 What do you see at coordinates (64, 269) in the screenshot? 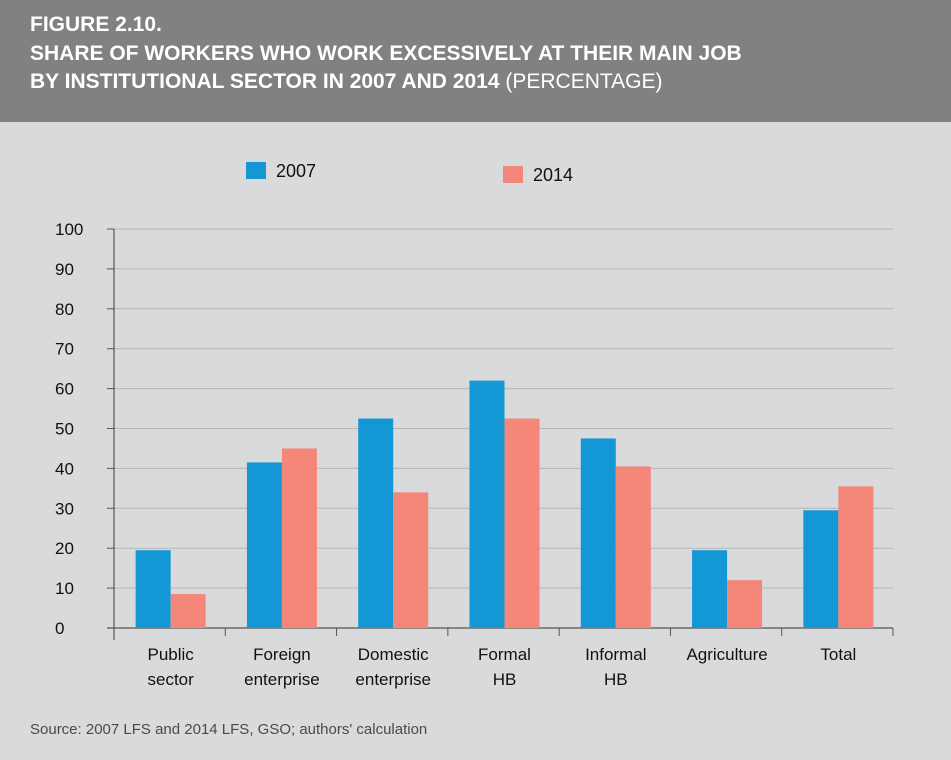
I see `y-tick-label: 90` at bounding box center [64, 269].